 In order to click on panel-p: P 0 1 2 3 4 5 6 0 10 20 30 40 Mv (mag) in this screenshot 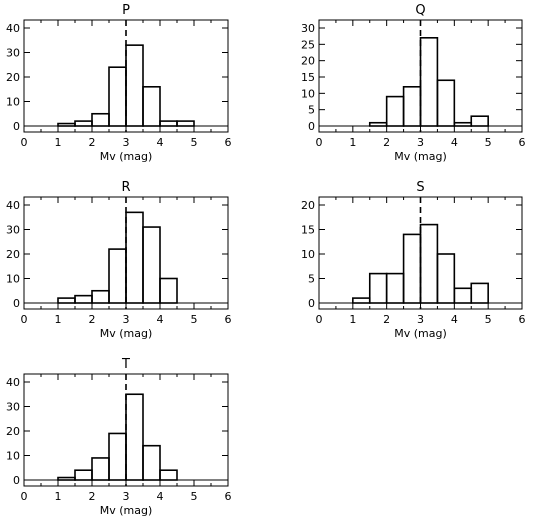, I will do `click(119, 83)`.